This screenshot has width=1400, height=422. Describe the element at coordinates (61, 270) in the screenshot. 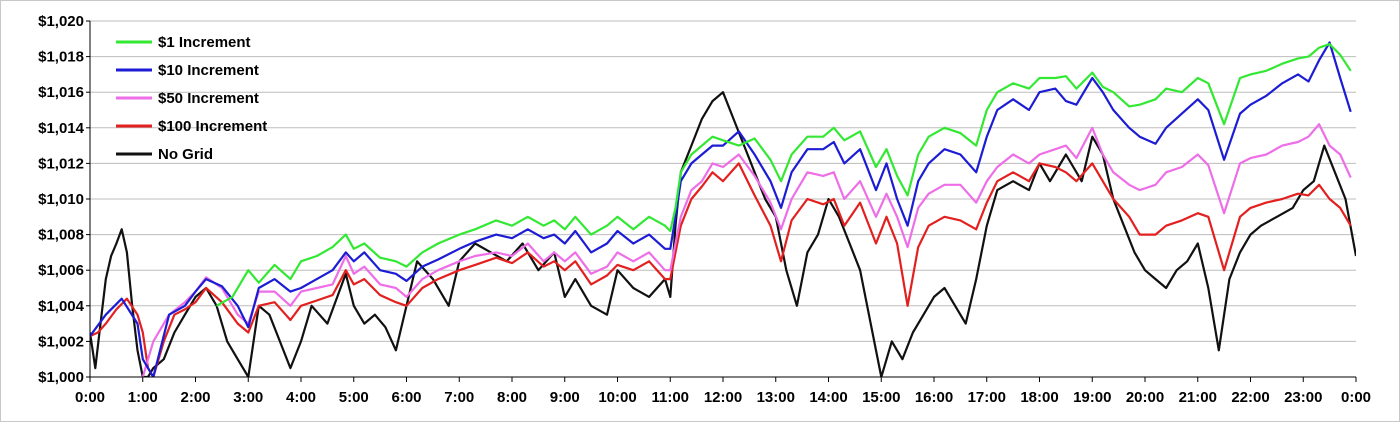

I see `y-tick-label: $1,006` at that location.